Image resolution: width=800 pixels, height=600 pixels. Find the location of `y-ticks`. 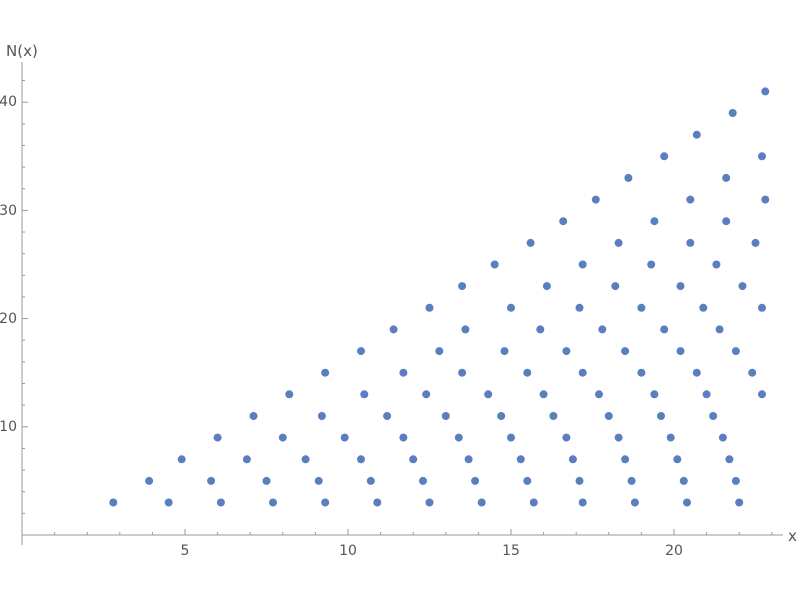

y-ticks is located at coordinates (25, 297).